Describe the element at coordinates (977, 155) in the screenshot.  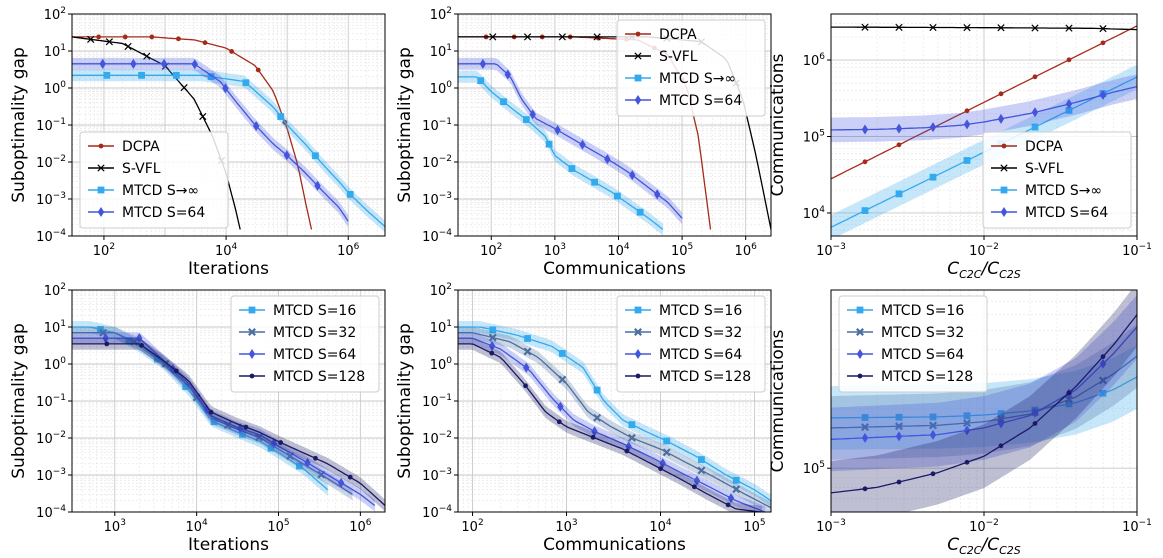
I see `ticks: 10⁻³ 10⁻² 10⁻¹ 10⁴ 10⁵ 10⁶` at that location.